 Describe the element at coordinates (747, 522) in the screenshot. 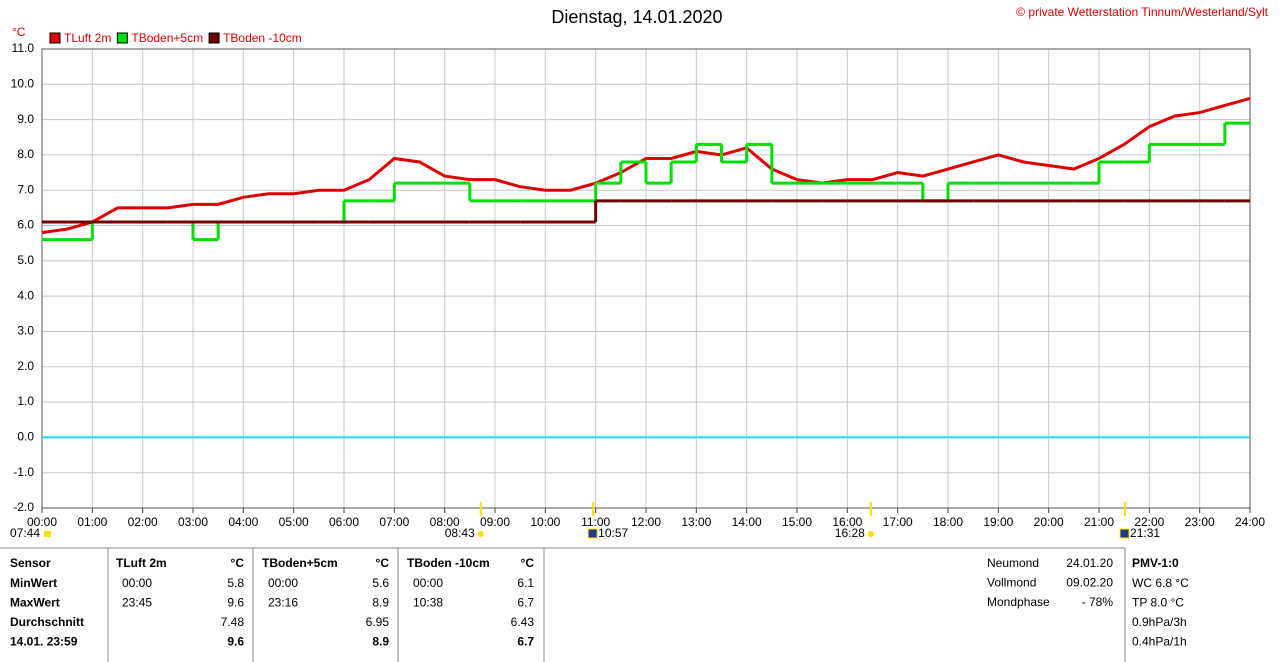

I see `x-tick-label: 14:00` at that location.